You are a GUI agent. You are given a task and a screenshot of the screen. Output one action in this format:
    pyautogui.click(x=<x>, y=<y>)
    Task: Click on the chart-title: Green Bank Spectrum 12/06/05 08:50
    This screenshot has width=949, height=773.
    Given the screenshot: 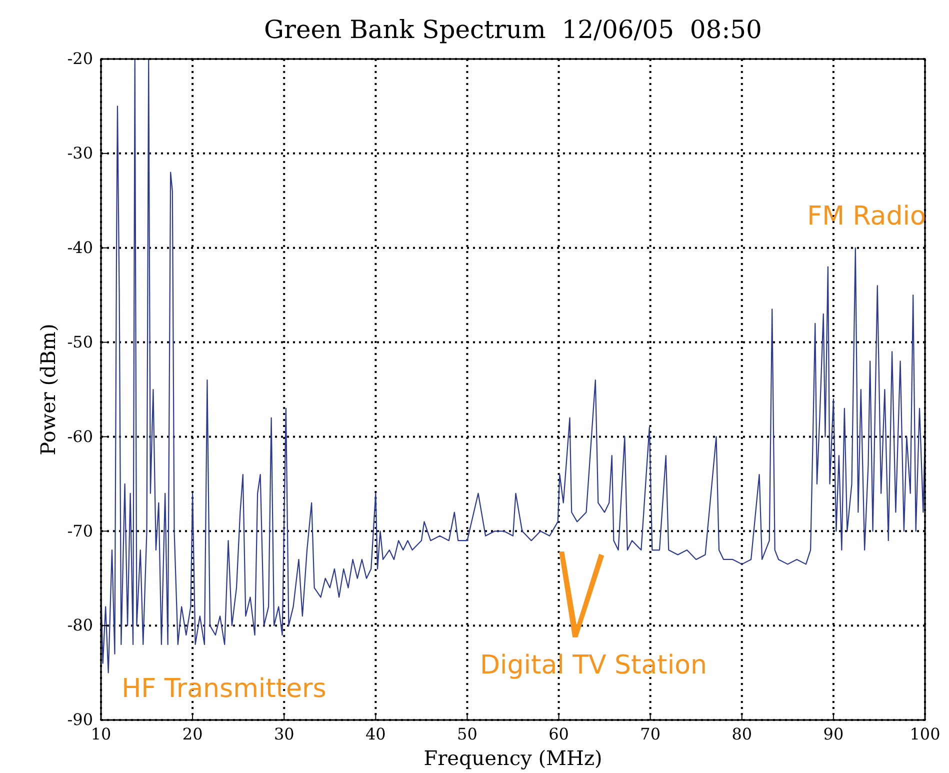 What is the action you would take?
    pyautogui.click(x=513, y=29)
    